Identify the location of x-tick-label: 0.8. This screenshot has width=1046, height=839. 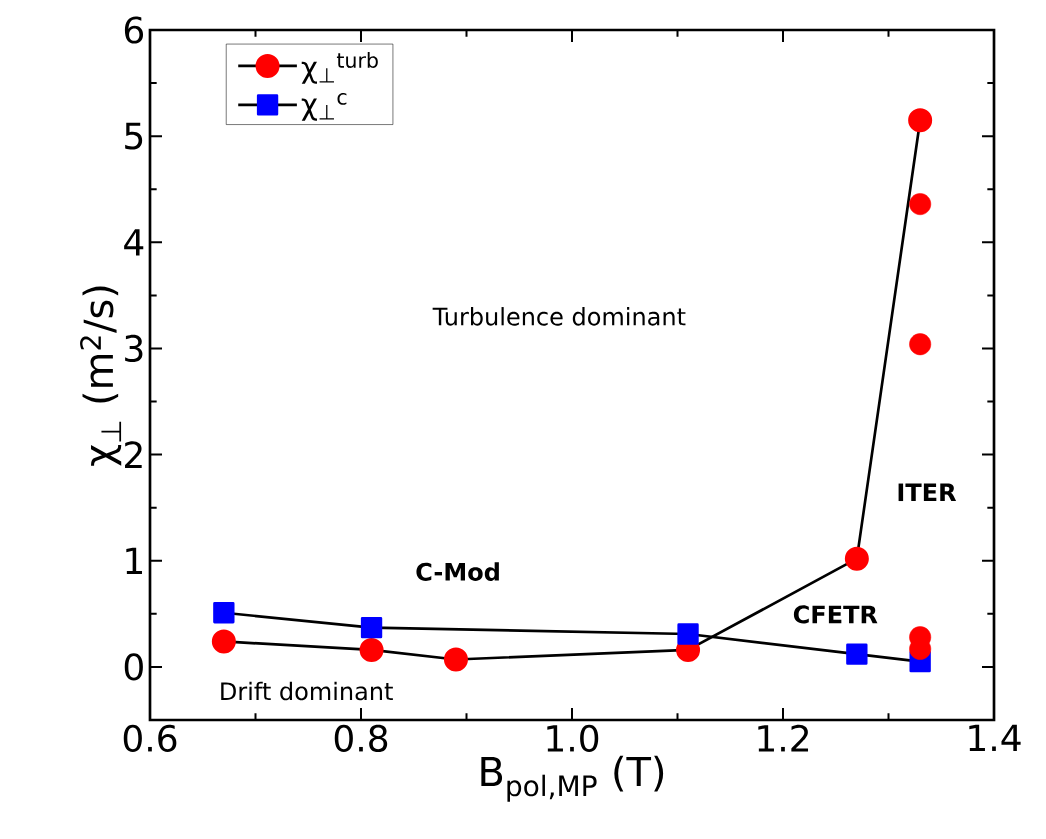
(361, 738).